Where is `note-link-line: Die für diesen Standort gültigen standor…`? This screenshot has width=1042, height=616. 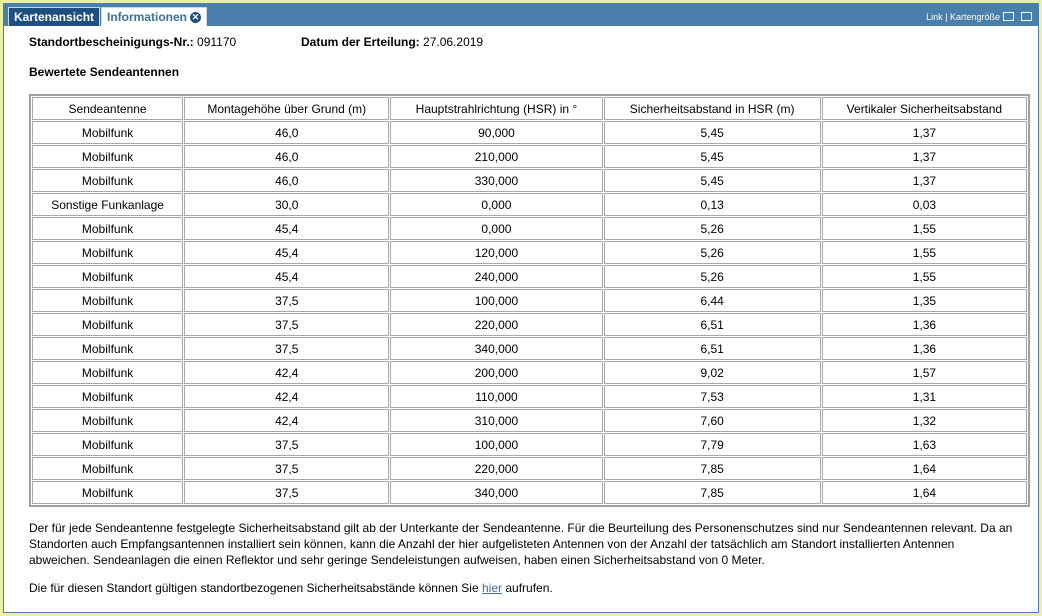
note-link-line: Die für diesen Standort gültigen standor… is located at coordinates (291, 588).